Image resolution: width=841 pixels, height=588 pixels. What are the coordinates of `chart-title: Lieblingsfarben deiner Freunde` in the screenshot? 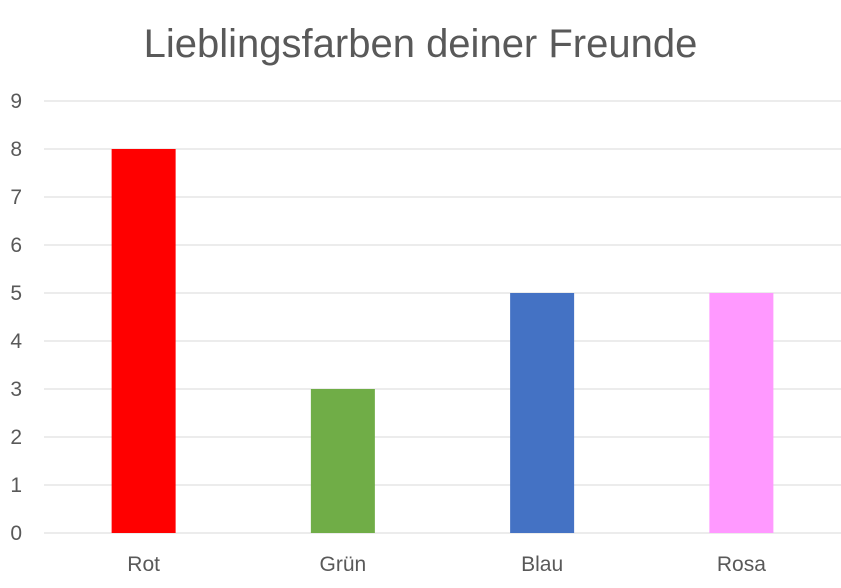 It's located at (420, 44).